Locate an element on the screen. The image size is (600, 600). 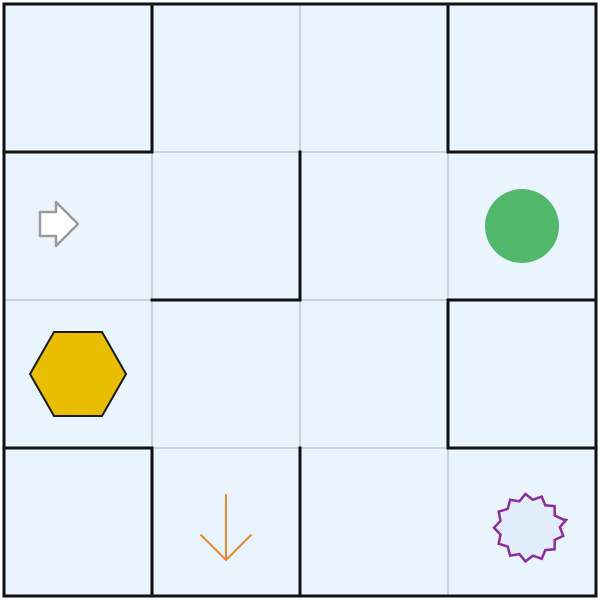
down-arrow-icon is located at coordinates (226, 528).